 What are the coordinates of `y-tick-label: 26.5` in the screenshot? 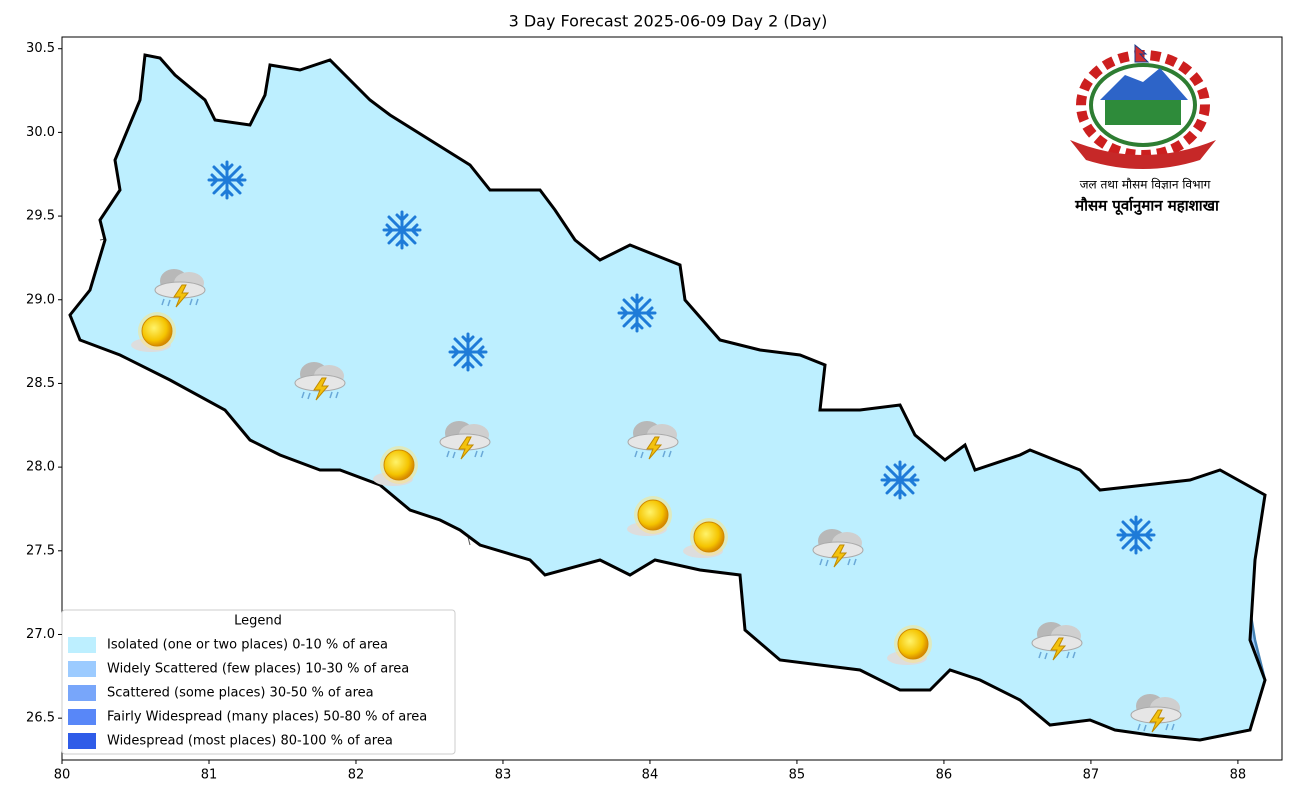 It's located at (40, 718).